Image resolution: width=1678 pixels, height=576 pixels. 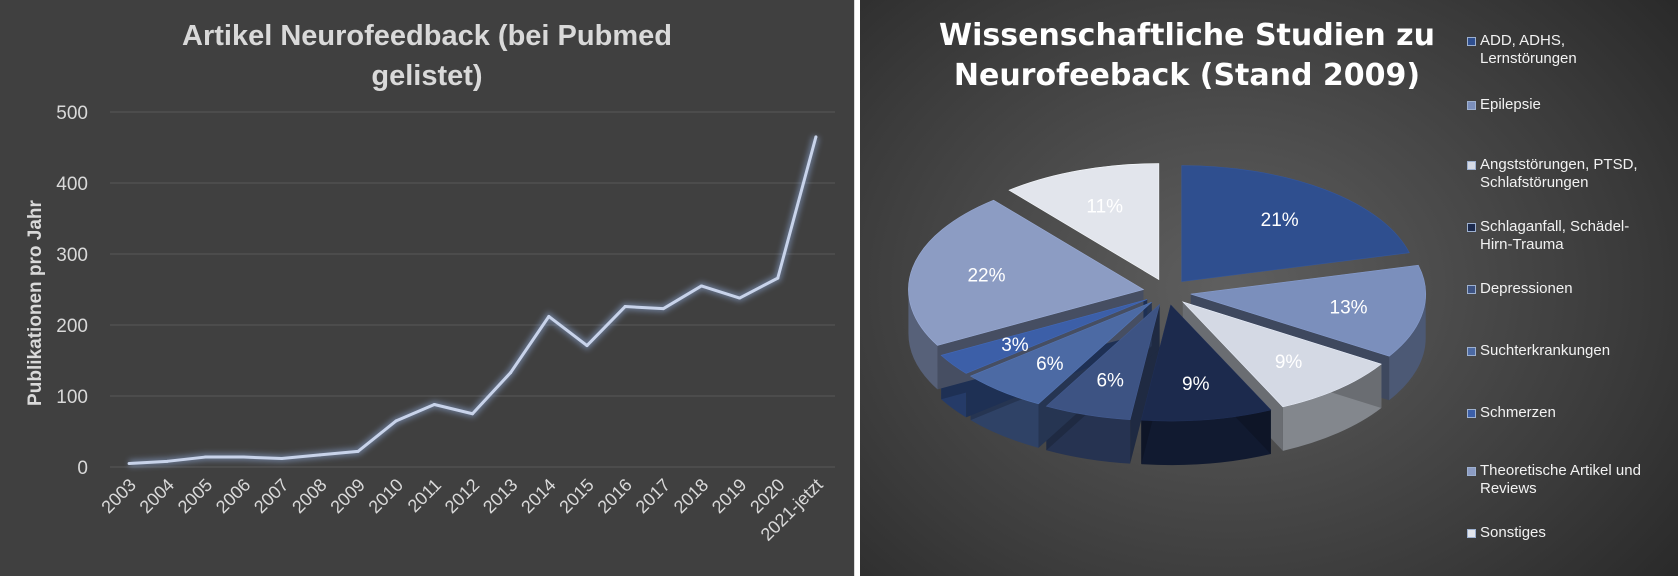 What do you see at coordinates (1508, 488) in the screenshot?
I see `legend-label-line: Reviews` at bounding box center [1508, 488].